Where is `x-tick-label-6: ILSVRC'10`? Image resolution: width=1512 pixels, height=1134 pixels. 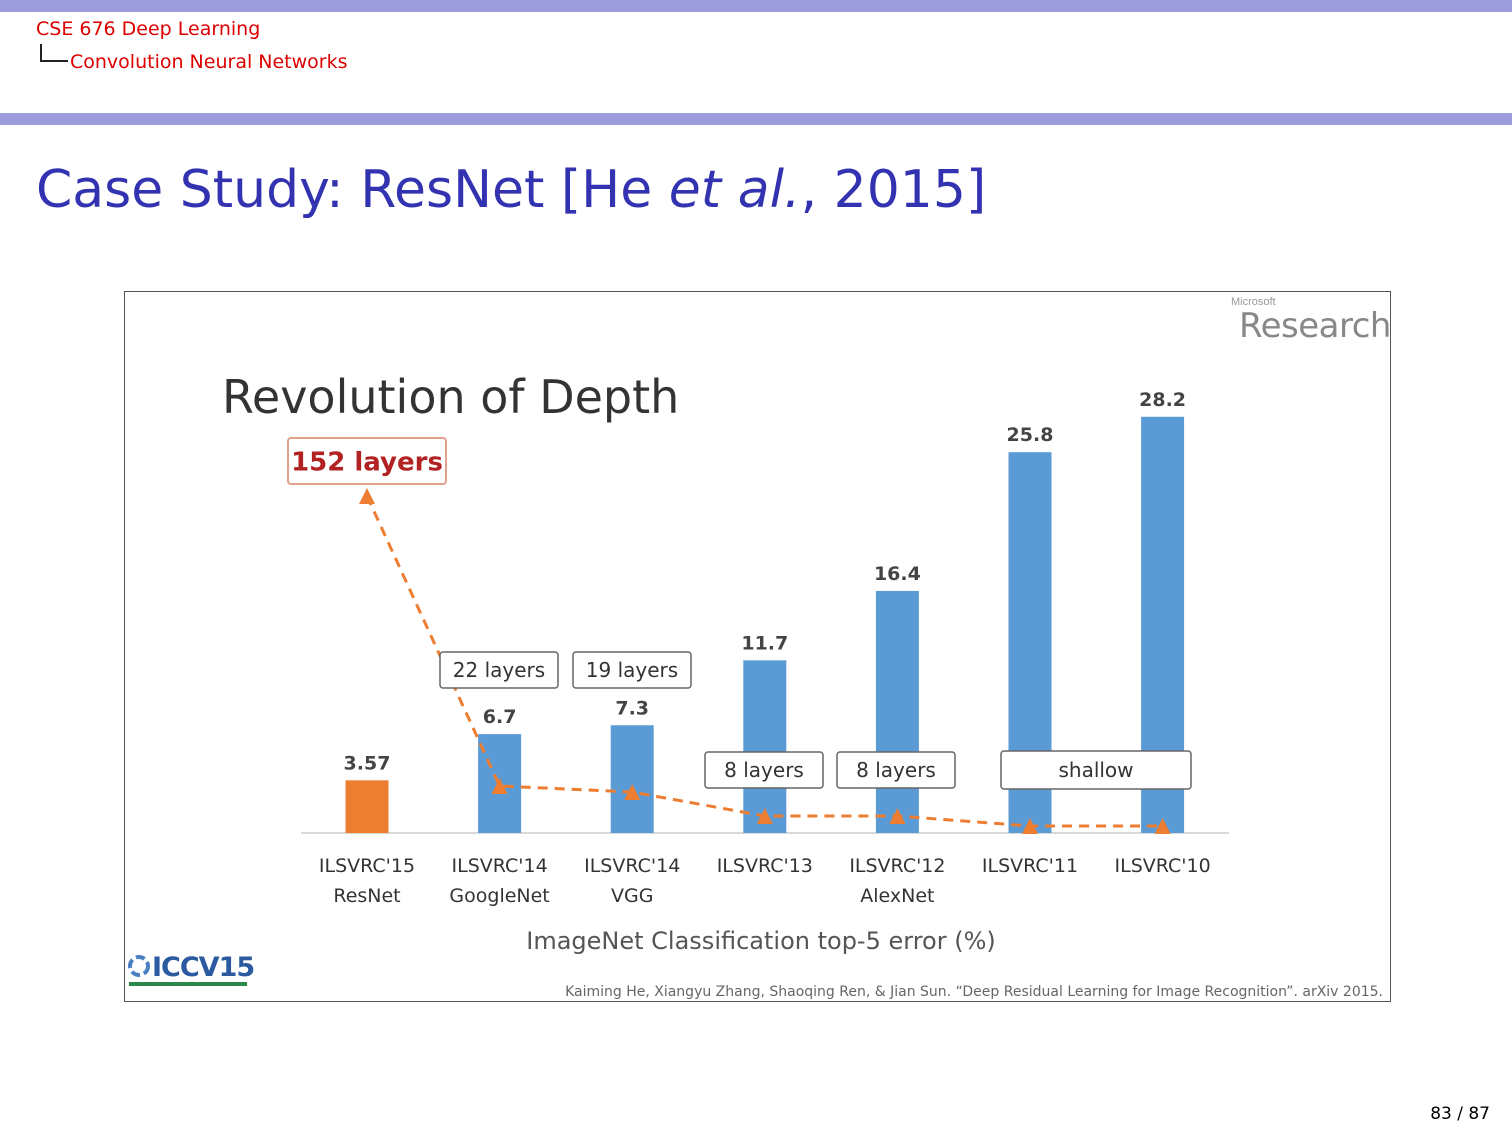
x-tick-label-6: ILSVRC'10 is located at coordinates (1163, 866).